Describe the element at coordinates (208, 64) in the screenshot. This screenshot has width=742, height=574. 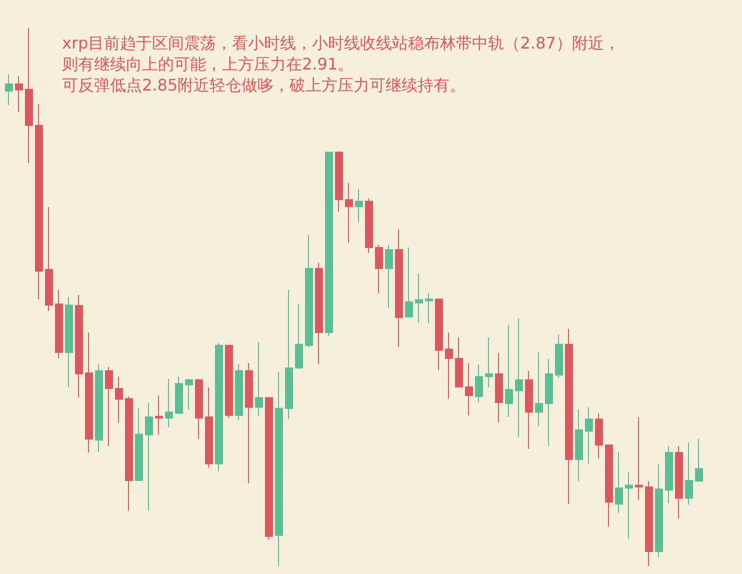
I see `annotation: 则有继续向上的可能，上方压力在2.91。` at that location.